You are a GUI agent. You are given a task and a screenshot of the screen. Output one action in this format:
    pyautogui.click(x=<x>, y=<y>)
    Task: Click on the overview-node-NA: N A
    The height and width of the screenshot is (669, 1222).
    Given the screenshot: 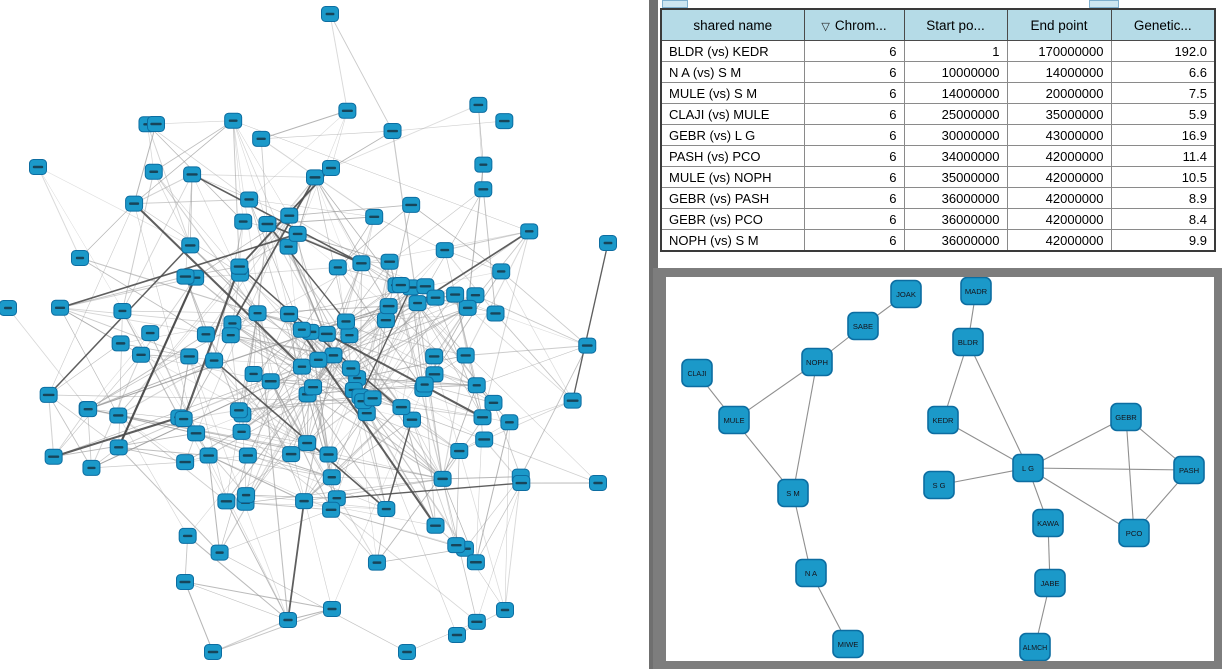 What is the action you would take?
    pyautogui.click(x=811, y=573)
    